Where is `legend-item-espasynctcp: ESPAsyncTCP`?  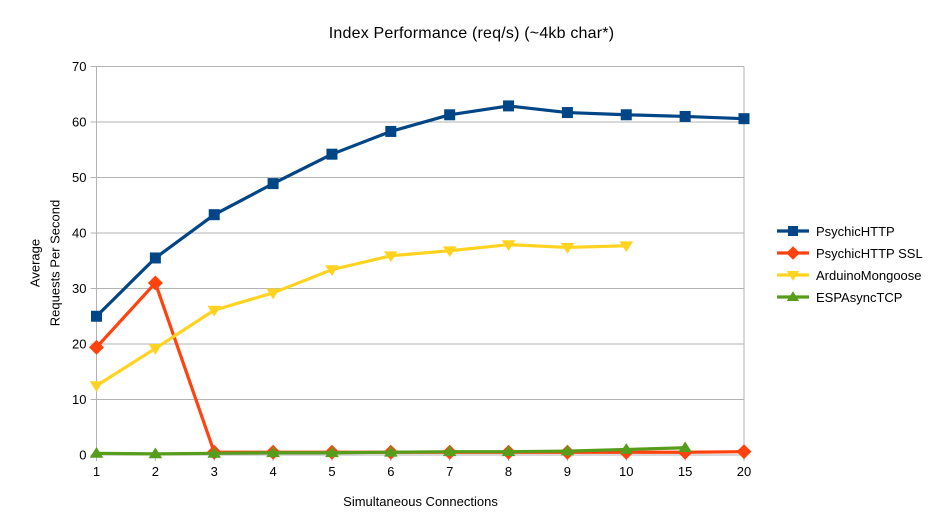
legend-item-espasynctcp: ESPAsyncTCP is located at coordinates (850, 297).